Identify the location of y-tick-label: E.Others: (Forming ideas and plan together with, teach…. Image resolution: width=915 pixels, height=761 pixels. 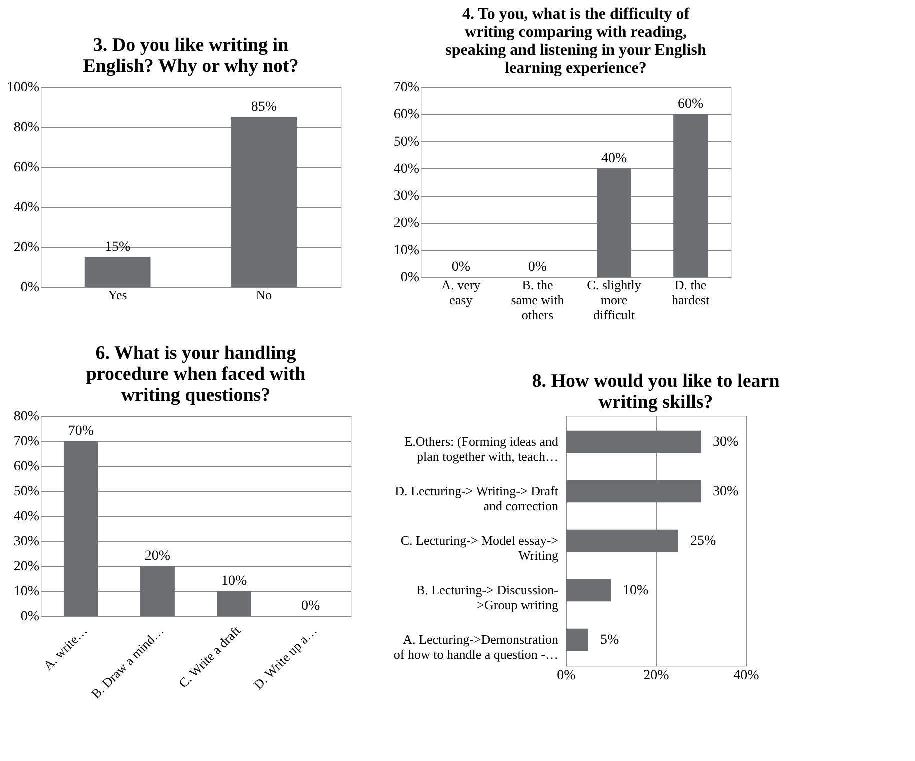
(481, 449).